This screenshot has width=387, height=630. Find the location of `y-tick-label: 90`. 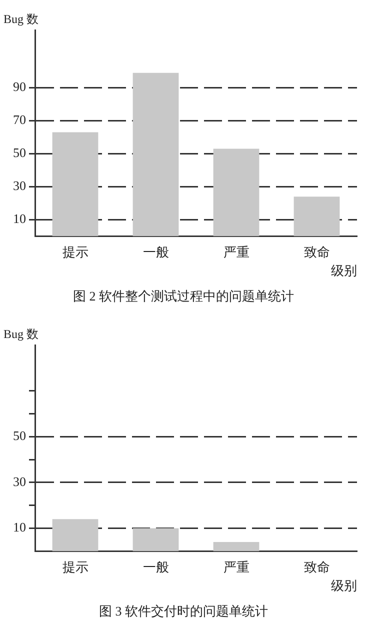

y-tick-label: 90 is located at coordinates (19, 86).